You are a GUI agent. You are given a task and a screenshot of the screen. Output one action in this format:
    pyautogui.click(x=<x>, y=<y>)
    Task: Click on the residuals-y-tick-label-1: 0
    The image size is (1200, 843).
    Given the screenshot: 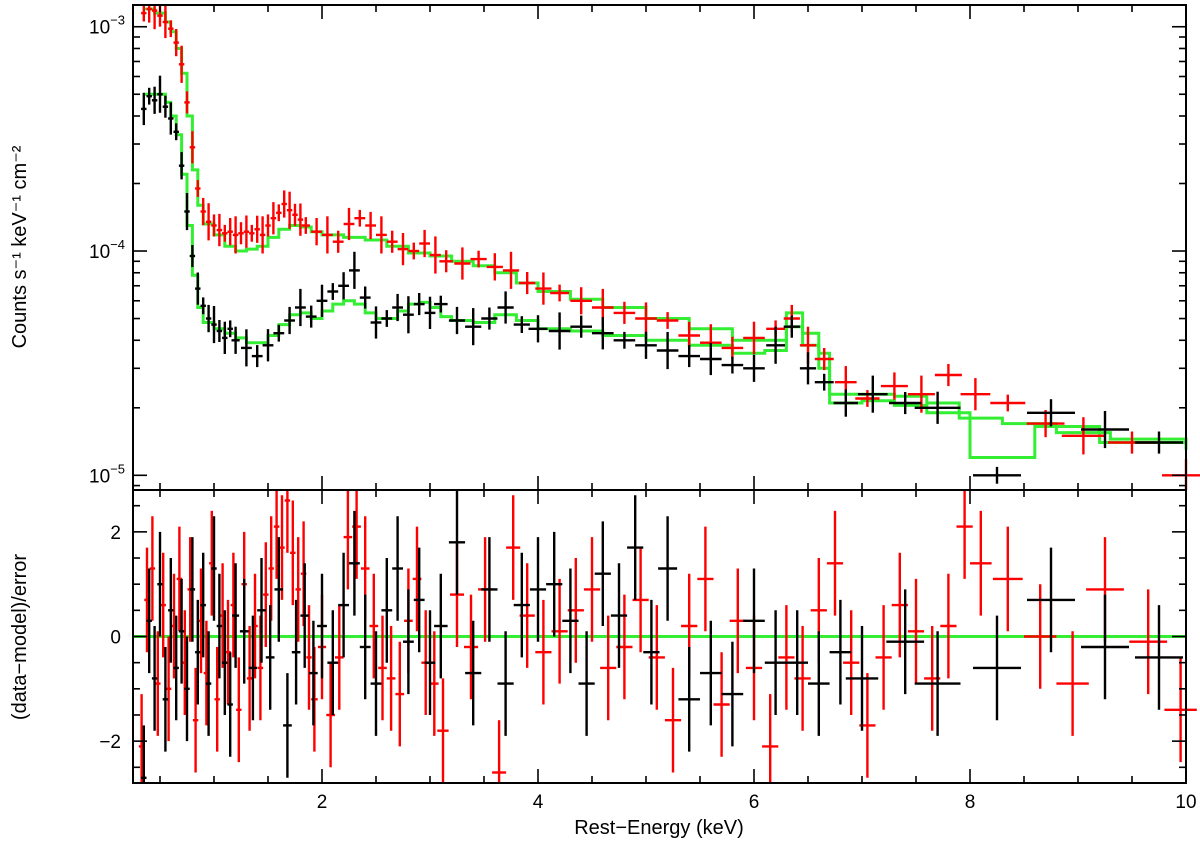 What is the action you would take?
    pyautogui.click(x=115, y=638)
    